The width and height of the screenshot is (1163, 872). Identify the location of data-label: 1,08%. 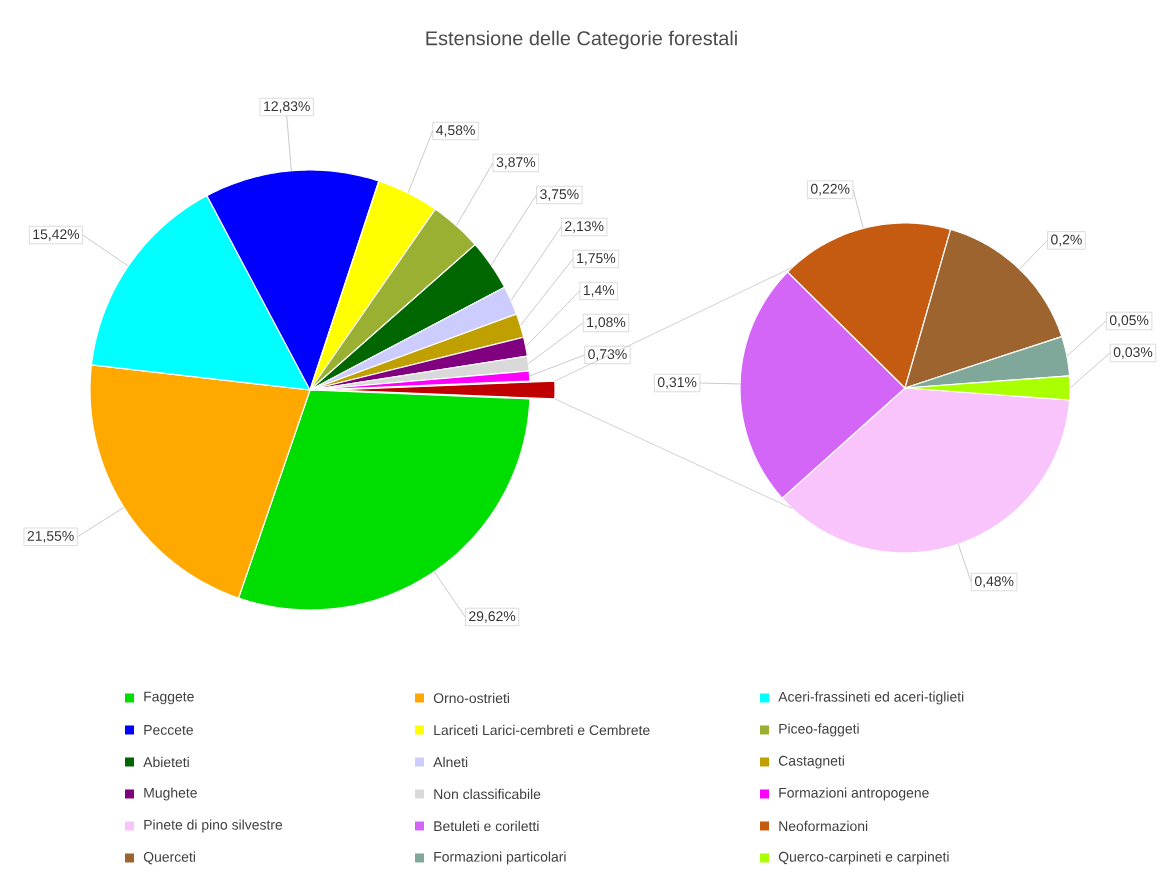
(606, 323).